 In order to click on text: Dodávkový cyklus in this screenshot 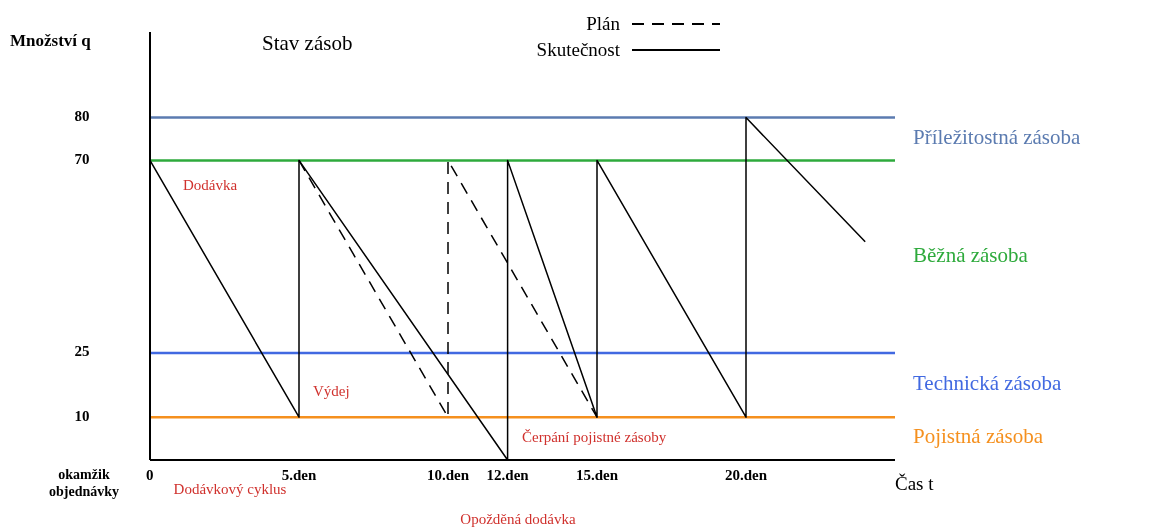, I will do `click(230, 489)`.